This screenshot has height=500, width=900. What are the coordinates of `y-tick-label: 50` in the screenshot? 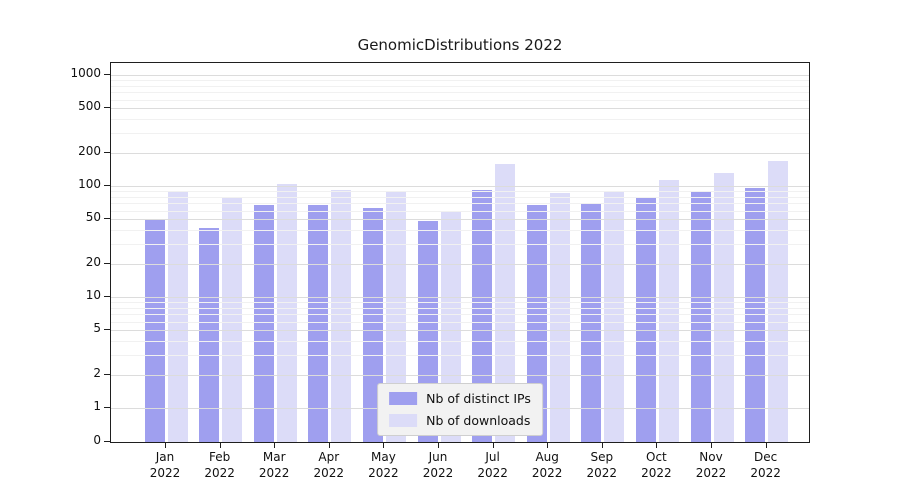 It's located at (93, 217).